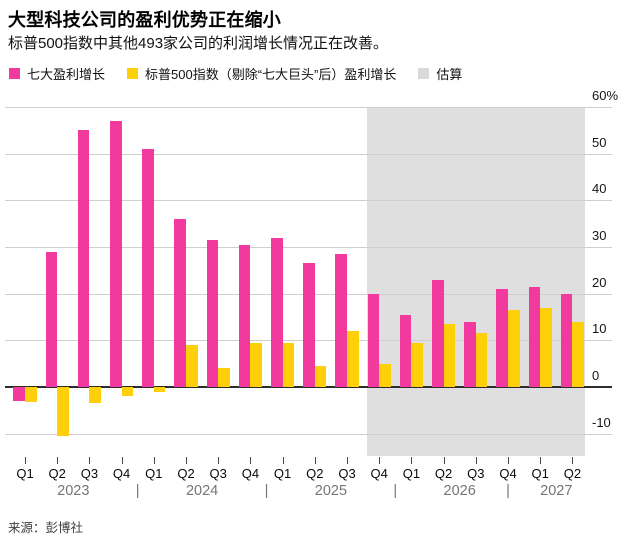 Image resolution: width=633 pixels, height=545 pixels. I want to click on x-axis-label-2027-Q2: Q2, so click(572, 473).